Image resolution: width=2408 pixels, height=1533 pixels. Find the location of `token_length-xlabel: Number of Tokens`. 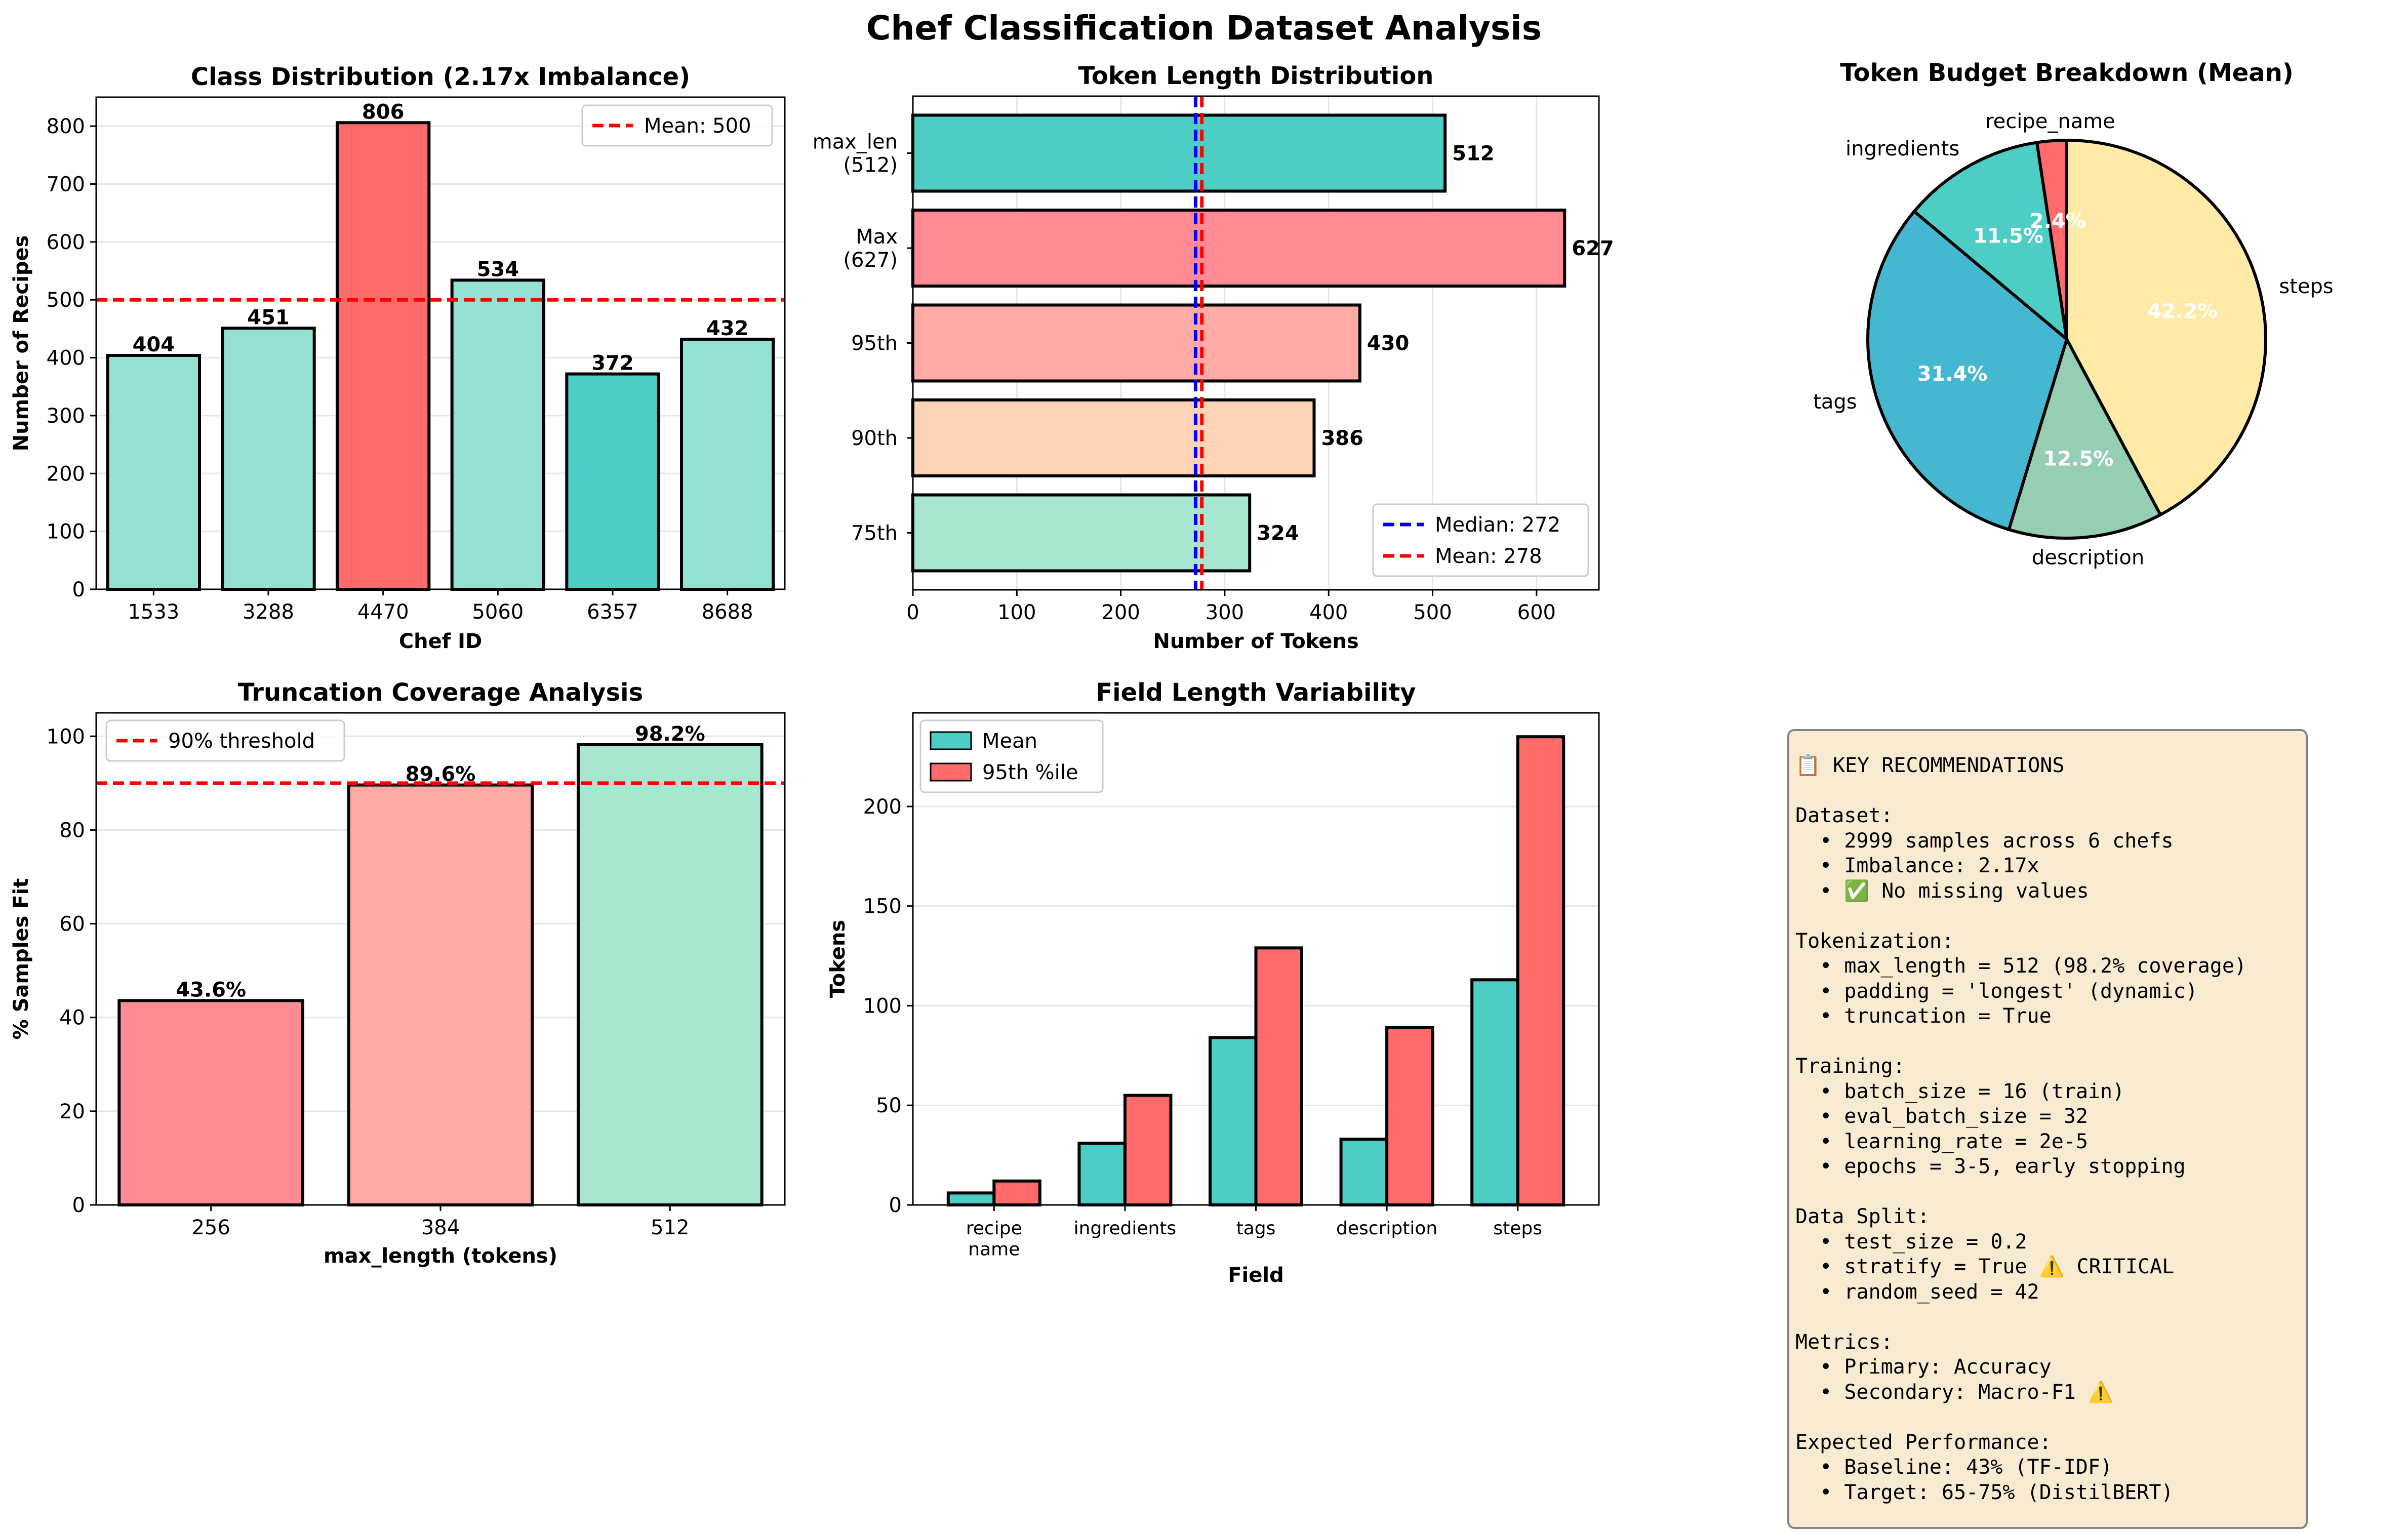

token_length-xlabel: Number of Tokens is located at coordinates (1255, 641).